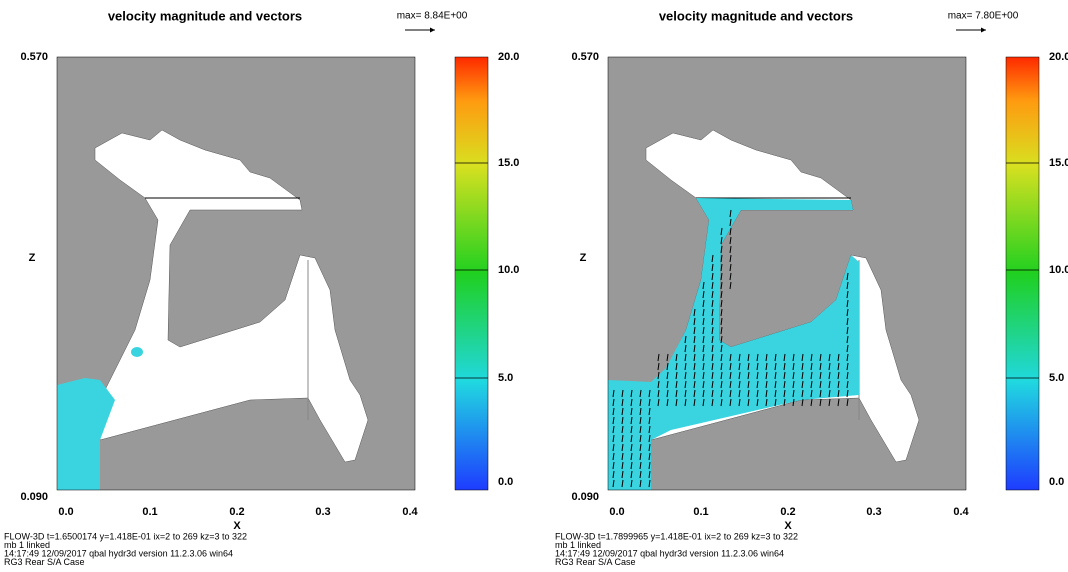 Image resolution: width=1068 pixels, height=572 pixels. What do you see at coordinates (236, 512) in the screenshot?
I see `x-tick-label: 0.2` at bounding box center [236, 512].